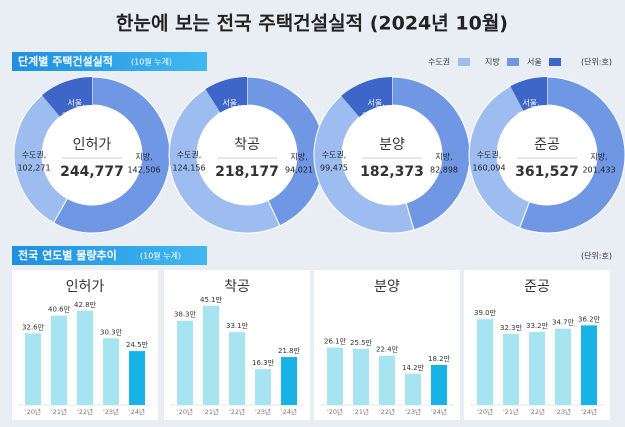 This screenshot has height=427, width=625. I want to click on value-label: 42.8만, so click(85, 304).